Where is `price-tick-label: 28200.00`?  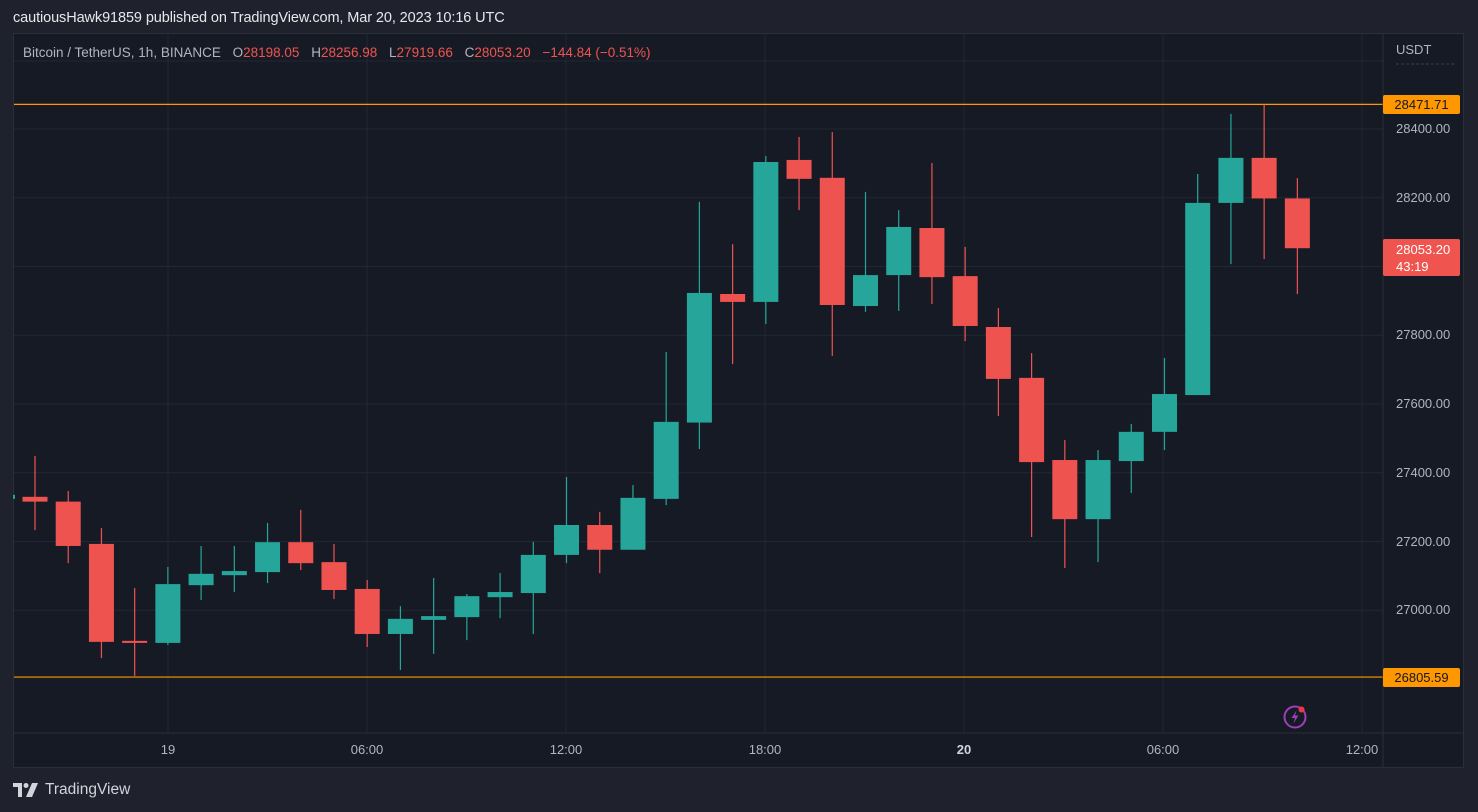 price-tick-label: 28200.00 is located at coordinates (1423, 197).